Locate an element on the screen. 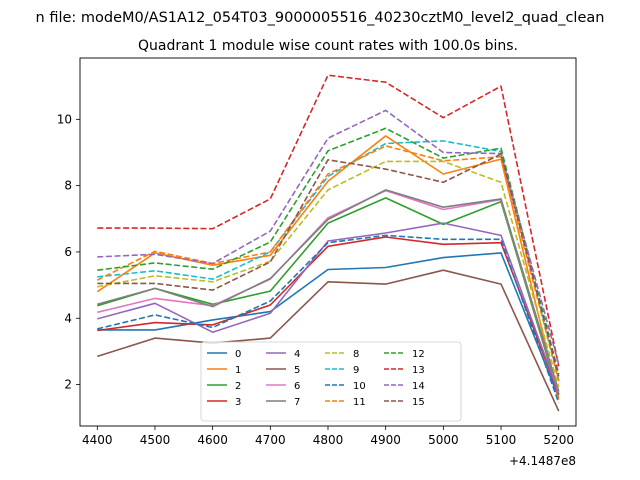 The width and height of the screenshot is (640, 480). x-tick-label: 5200 is located at coordinates (558, 440).